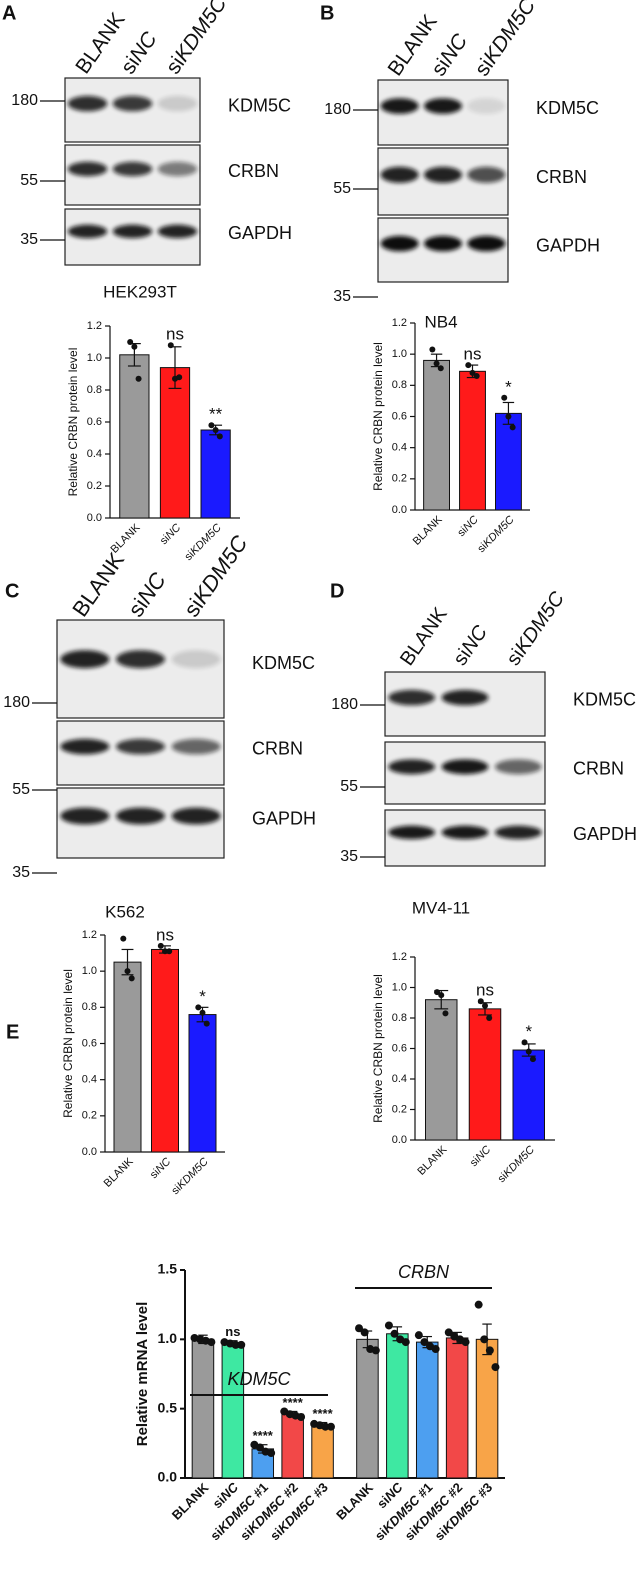  Describe the element at coordinates (168, 1407) in the screenshot. I see `y-tick-label: 0.5` at that location.